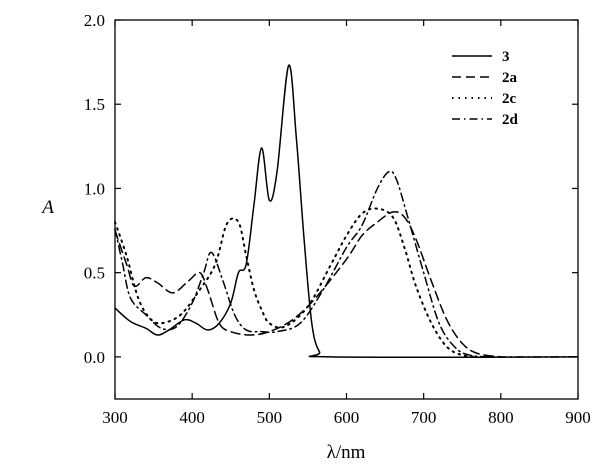 The height and width of the screenshot is (470, 612). Describe the element at coordinates (94, 20) in the screenshot. I see `y-tick-label: 2.0` at that location.